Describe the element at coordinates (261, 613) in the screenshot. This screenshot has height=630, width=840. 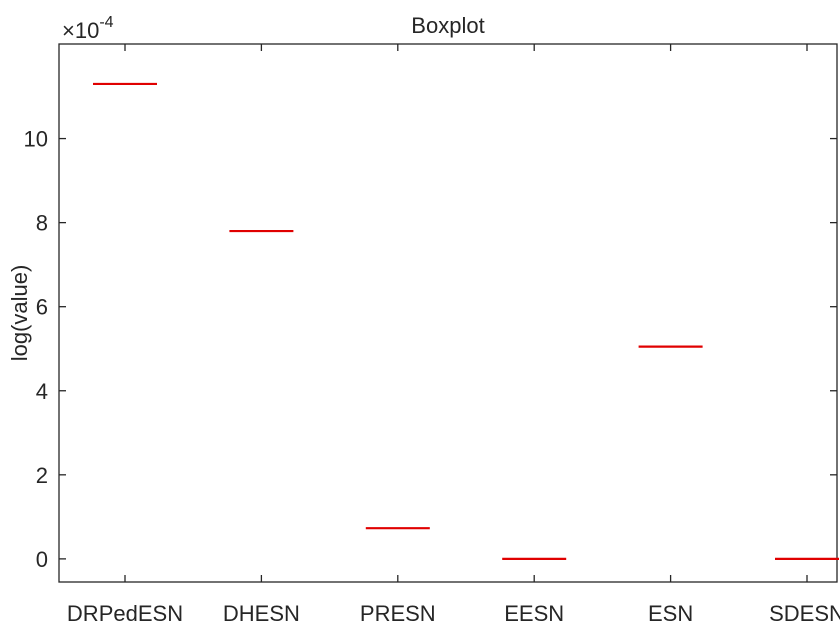
I see `x-tick-label-dhesn: DHESN` at that location.